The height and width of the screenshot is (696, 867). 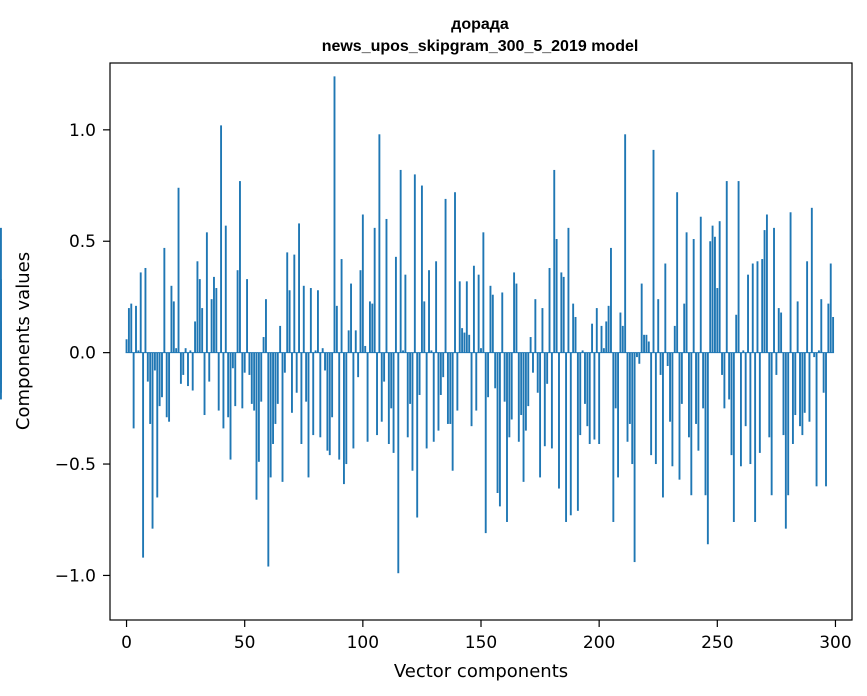 What do you see at coordinates (481, 643) in the screenshot?
I see `x-tick-label: 150` at bounding box center [481, 643].